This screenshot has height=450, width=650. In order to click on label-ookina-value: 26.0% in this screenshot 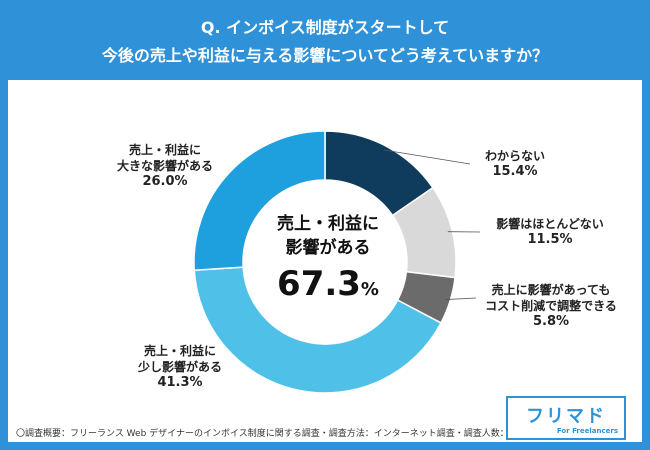, I will do `click(165, 181)`.